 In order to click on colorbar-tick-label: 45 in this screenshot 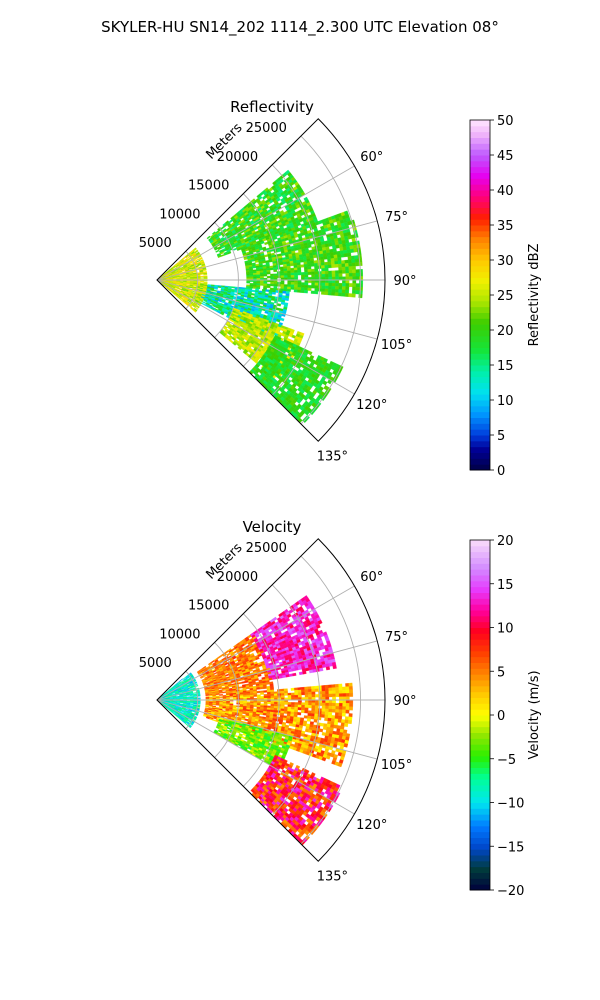, I will do `click(505, 156)`.